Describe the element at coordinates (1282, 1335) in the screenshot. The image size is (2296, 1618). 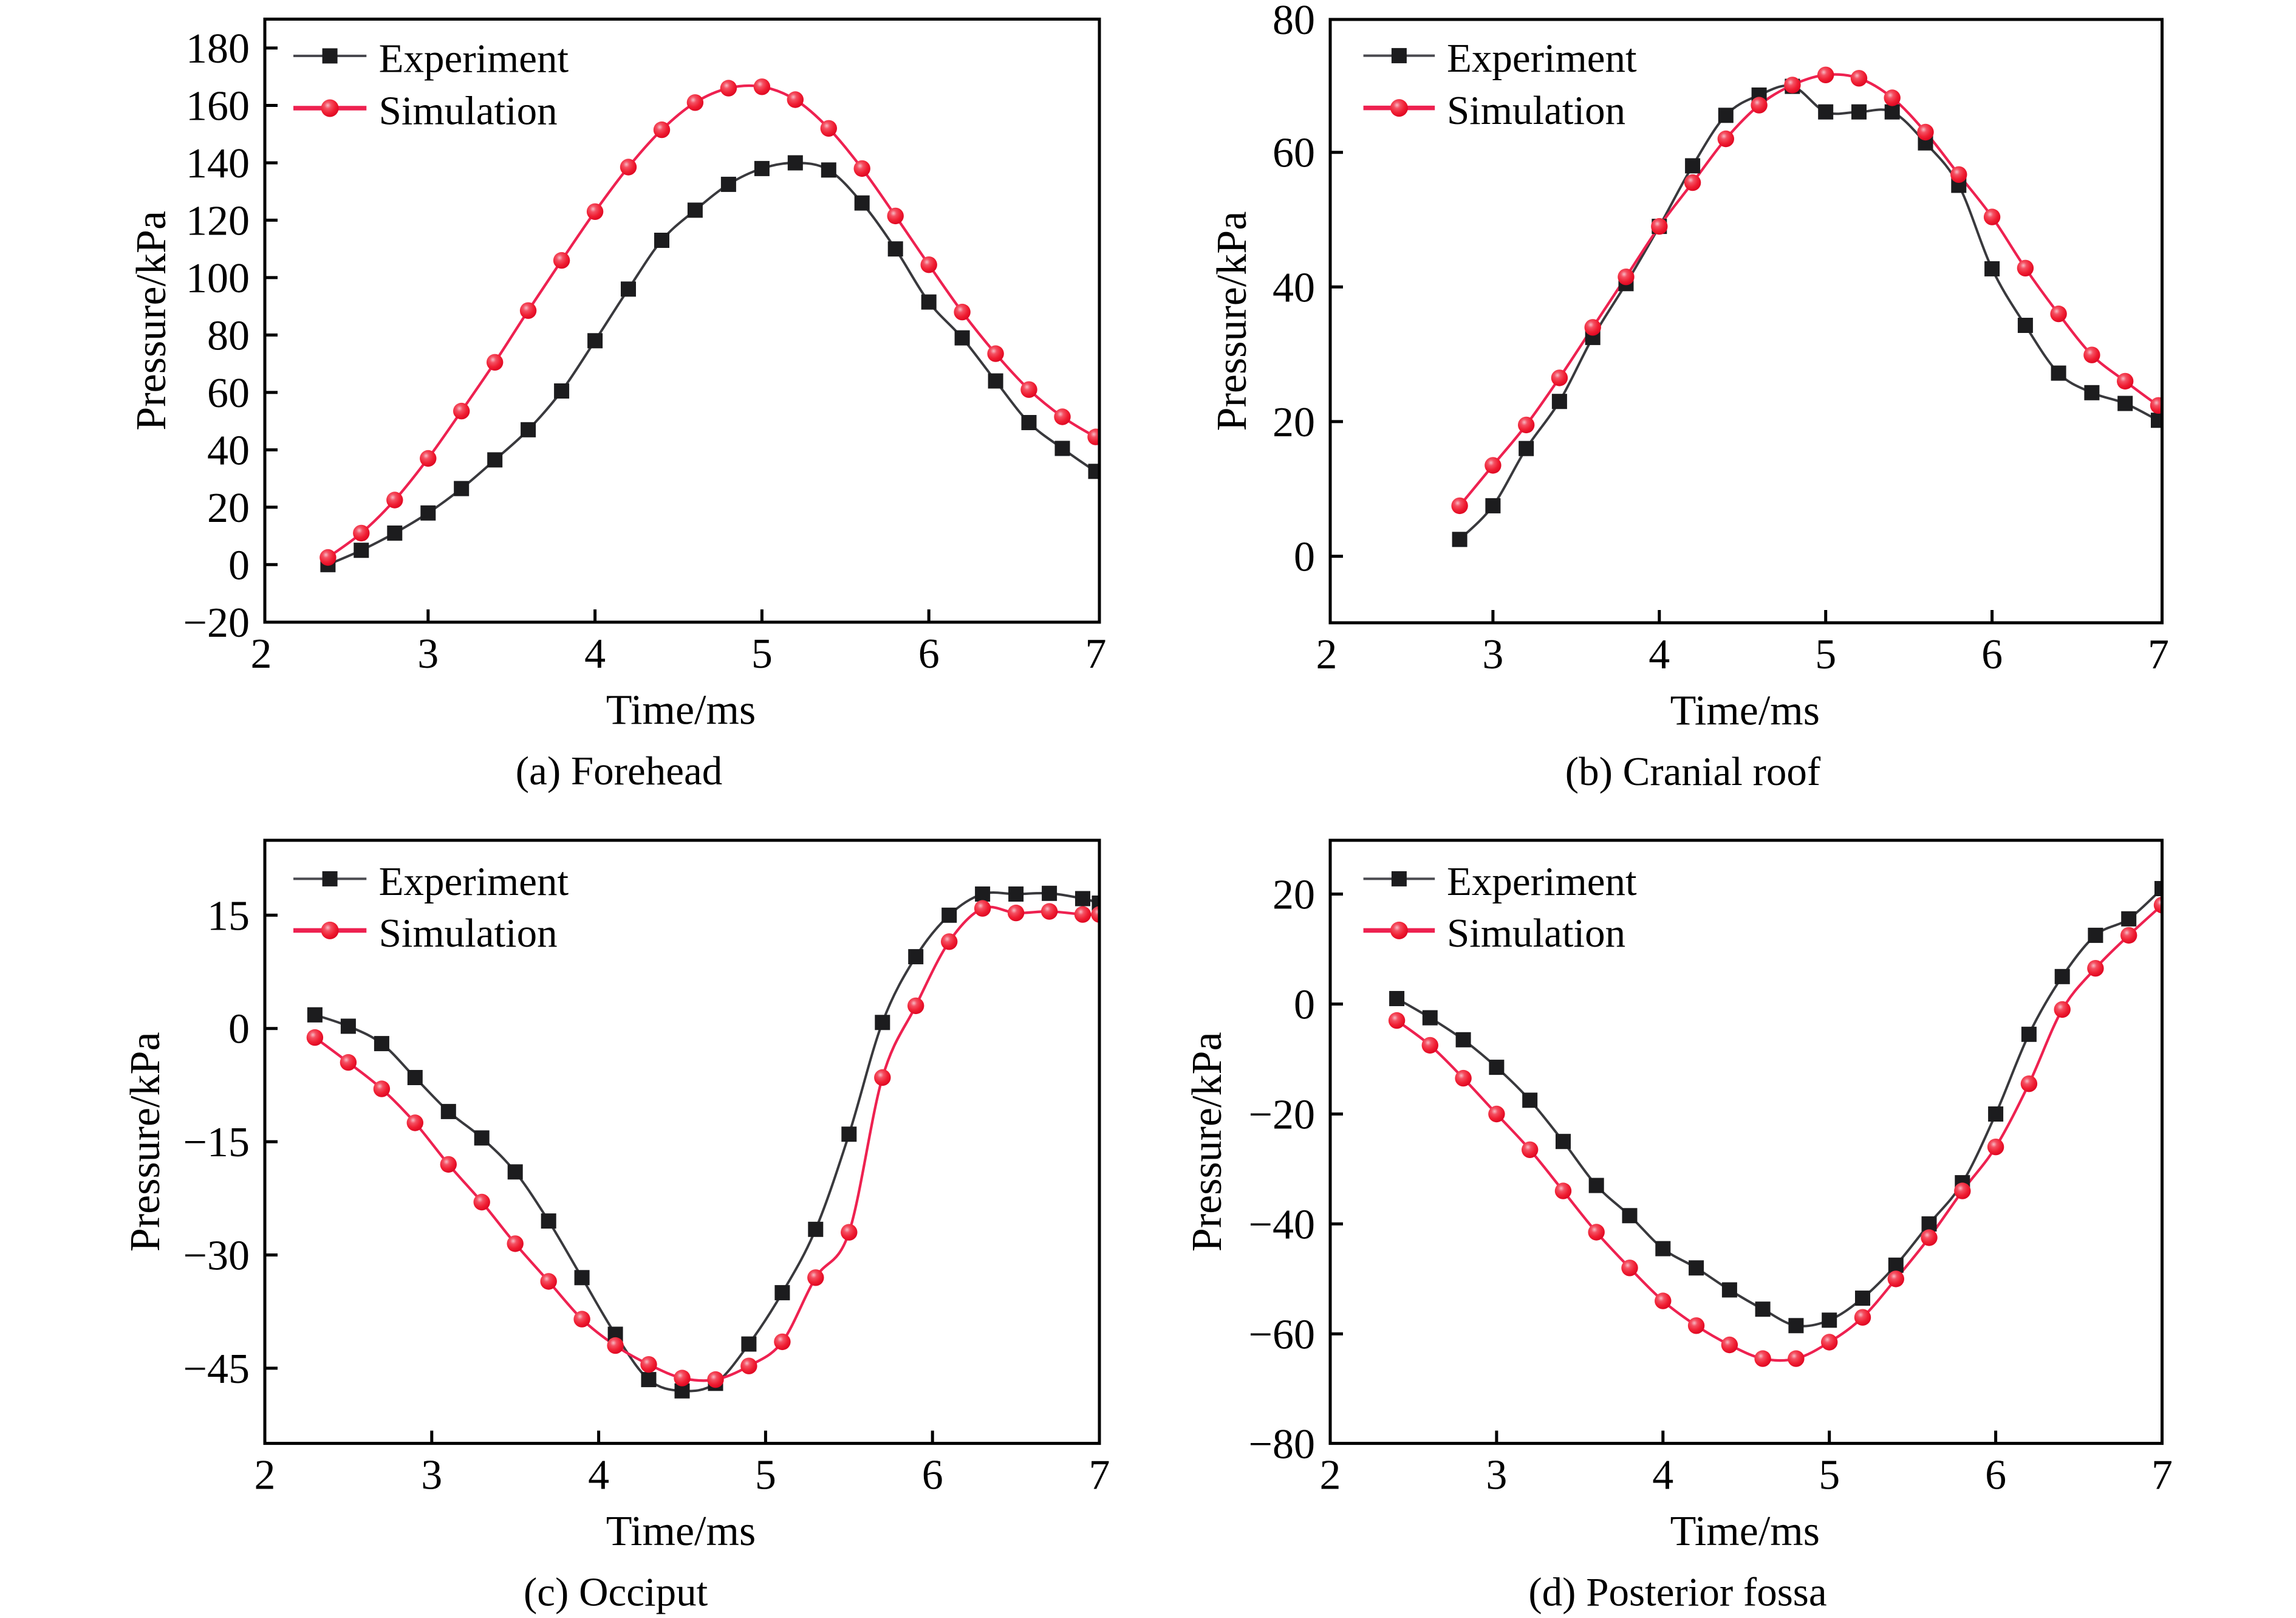
I see `svg-text: −60` at that location.